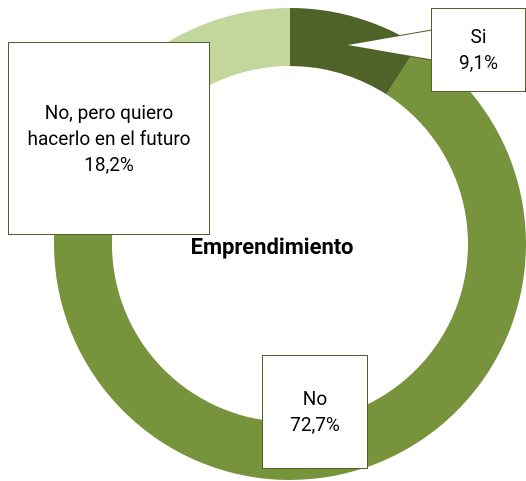 This screenshot has height=481, width=526. Describe the element at coordinates (354, 51) in the screenshot. I see `donut-slice` at that location.